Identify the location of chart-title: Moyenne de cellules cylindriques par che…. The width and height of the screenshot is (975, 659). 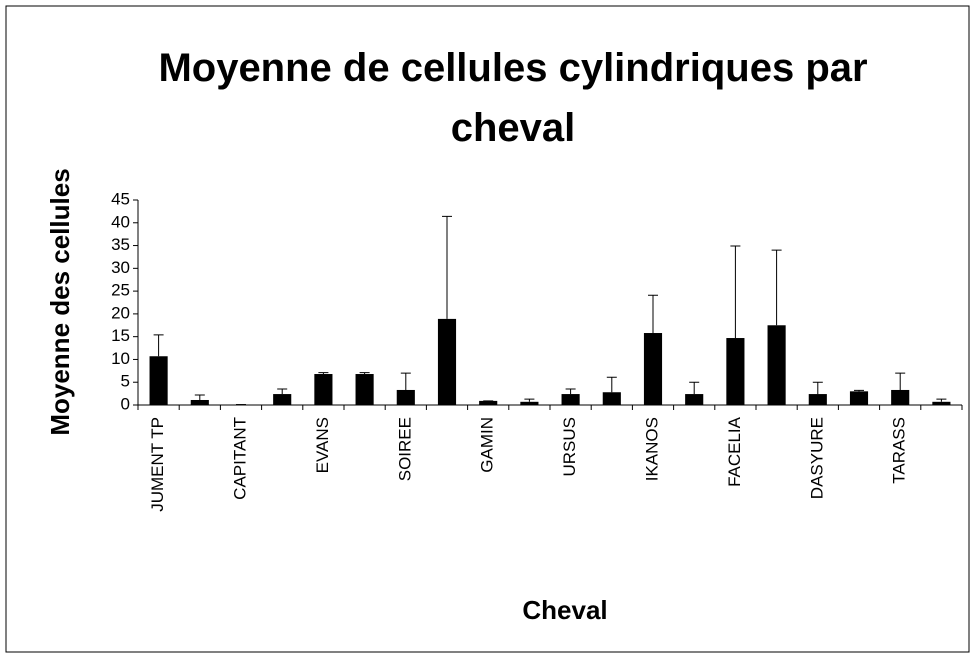
(513, 98).